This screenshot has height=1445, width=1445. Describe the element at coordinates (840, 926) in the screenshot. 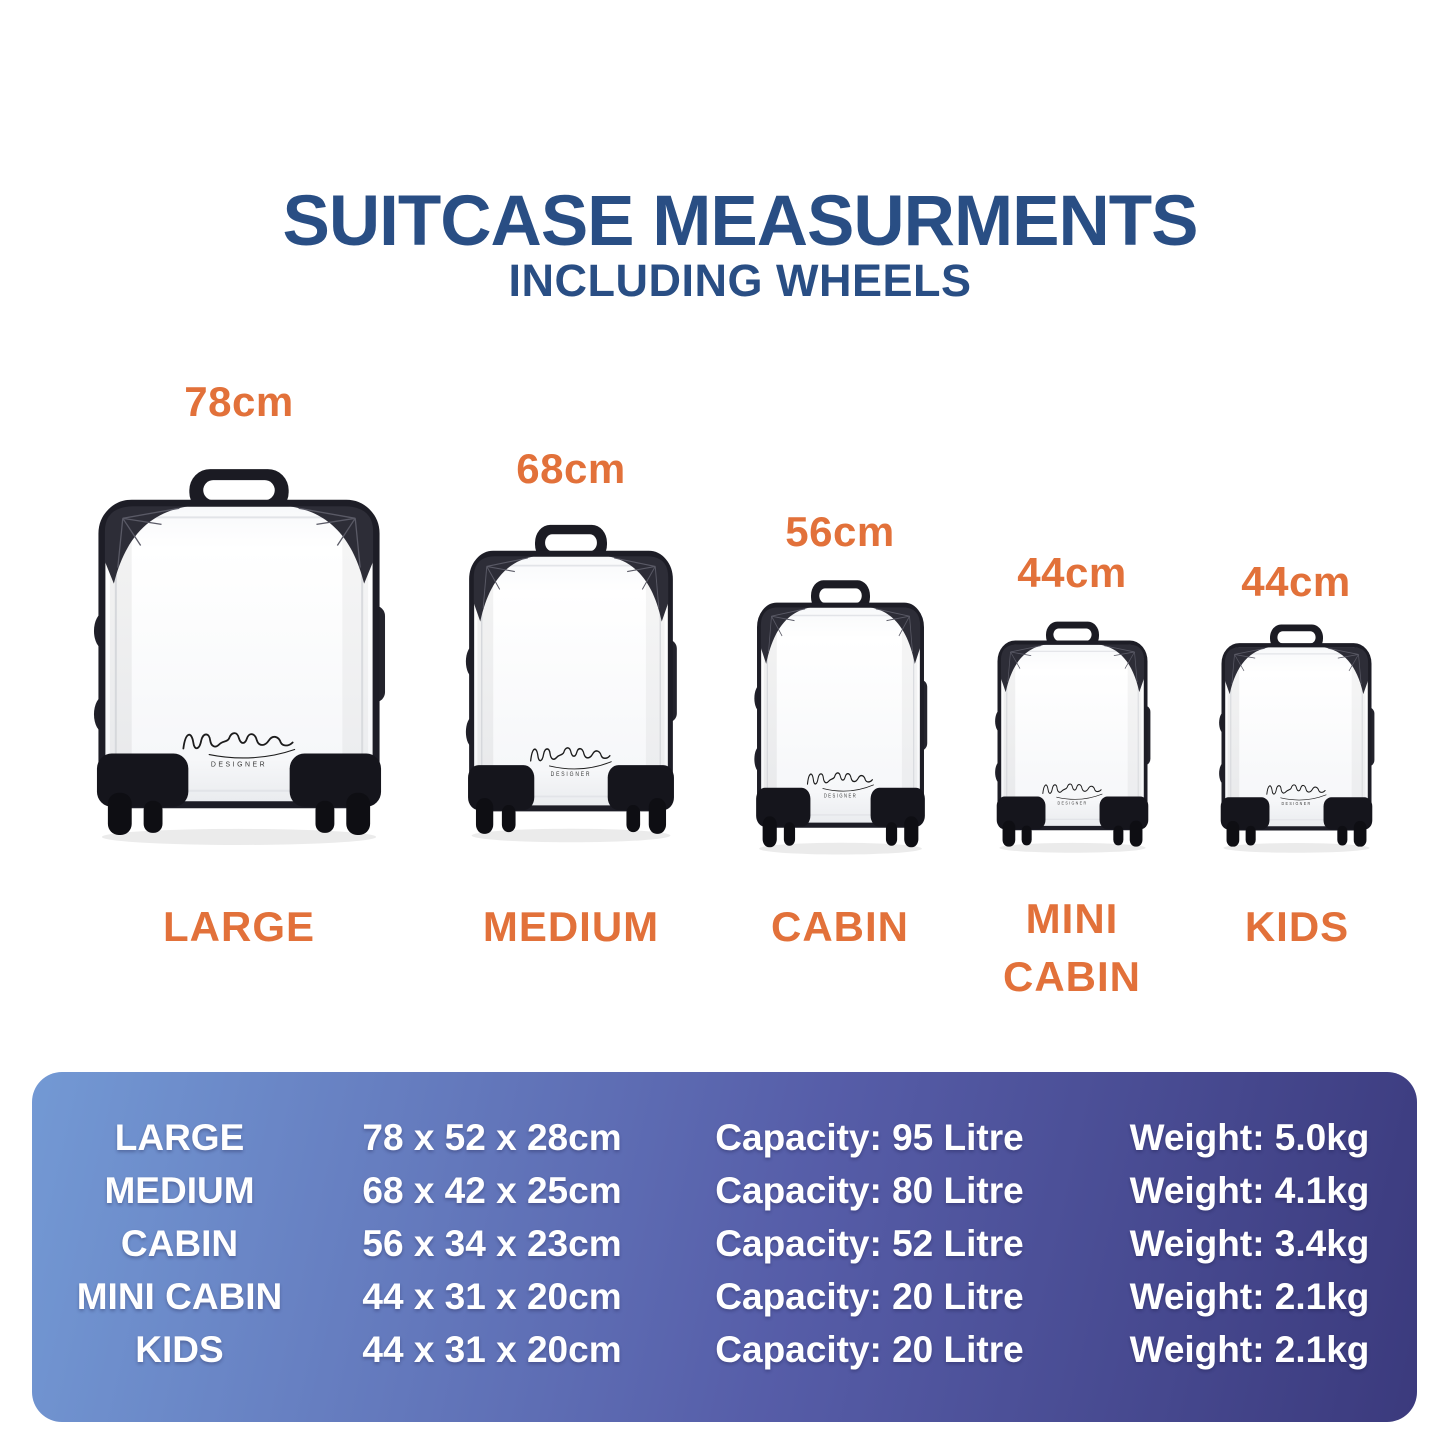

I see `size-label-cabin: CABIN` at that location.